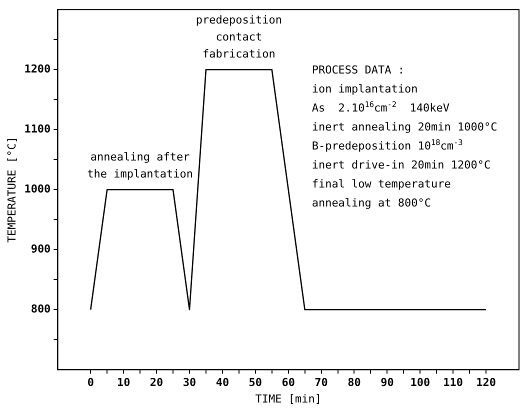 Image resolution: width=521 pixels, height=408 pixels. Describe the element at coordinates (288, 383) in the screenshot. I see `x-tick-label: 60` at that location.